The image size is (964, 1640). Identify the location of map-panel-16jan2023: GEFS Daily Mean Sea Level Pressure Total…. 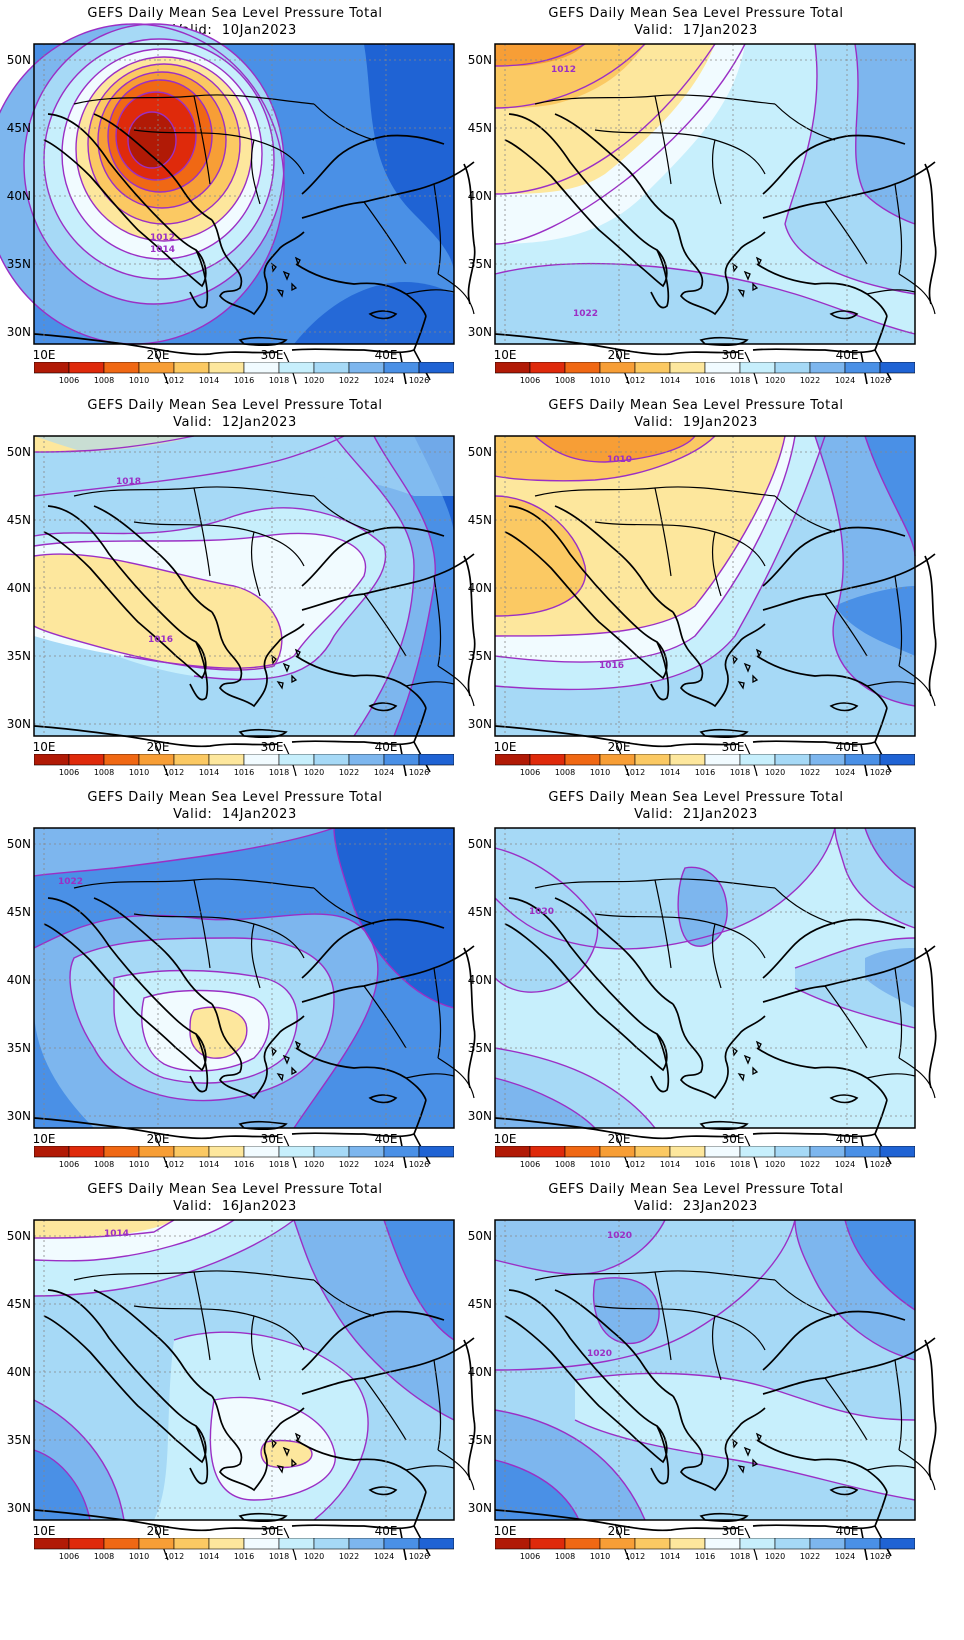
(238, 1376).